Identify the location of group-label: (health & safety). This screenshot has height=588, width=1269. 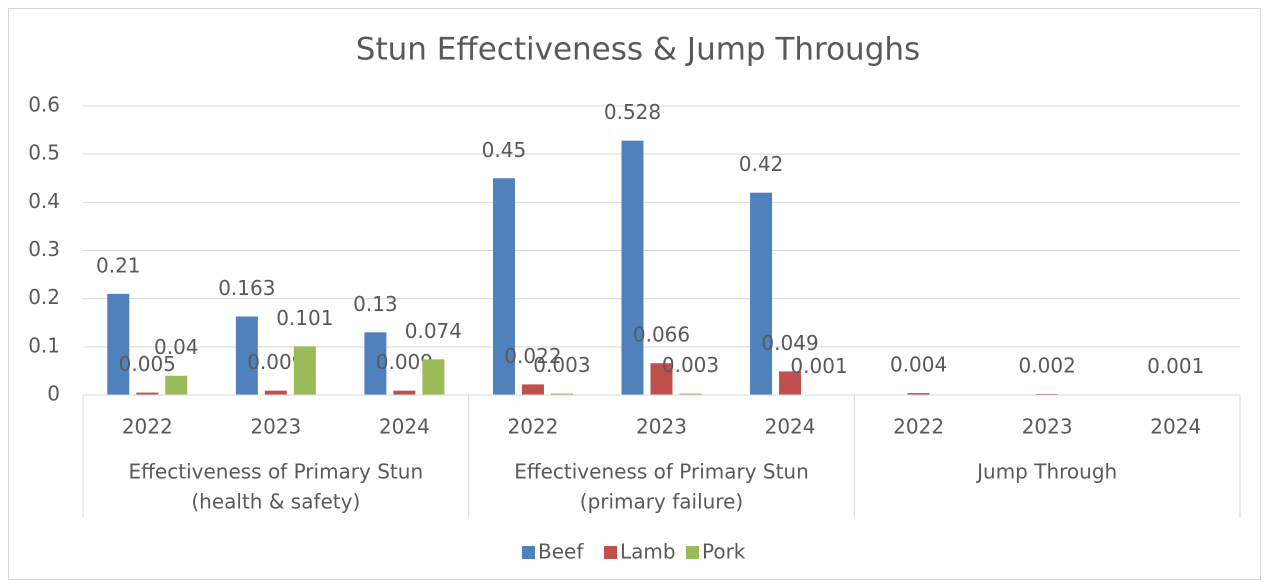
(275, 502).